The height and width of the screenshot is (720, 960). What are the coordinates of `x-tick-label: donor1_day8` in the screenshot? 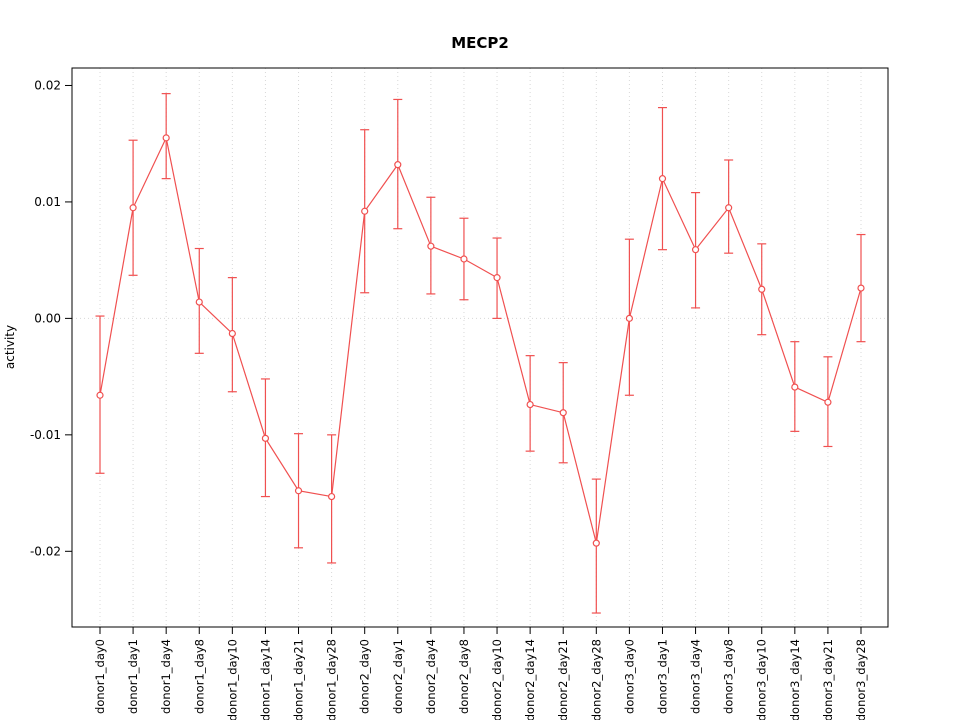 It's located at (199, 676).